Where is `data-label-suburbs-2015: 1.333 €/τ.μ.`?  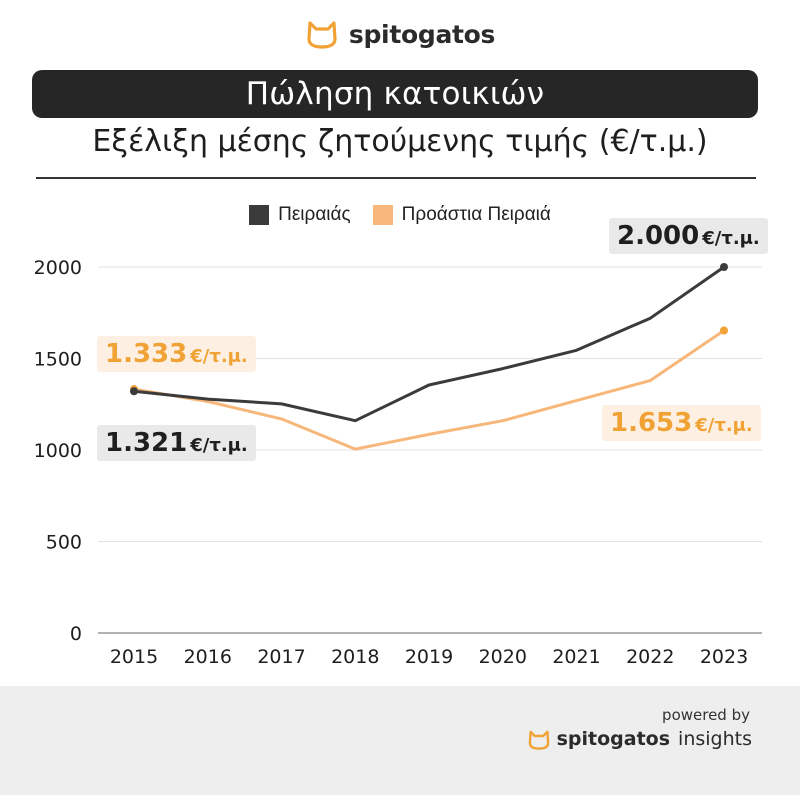
data-label-suburbs-2015: 1.333 €/τ.μ. is located at coordinates (176, 354).